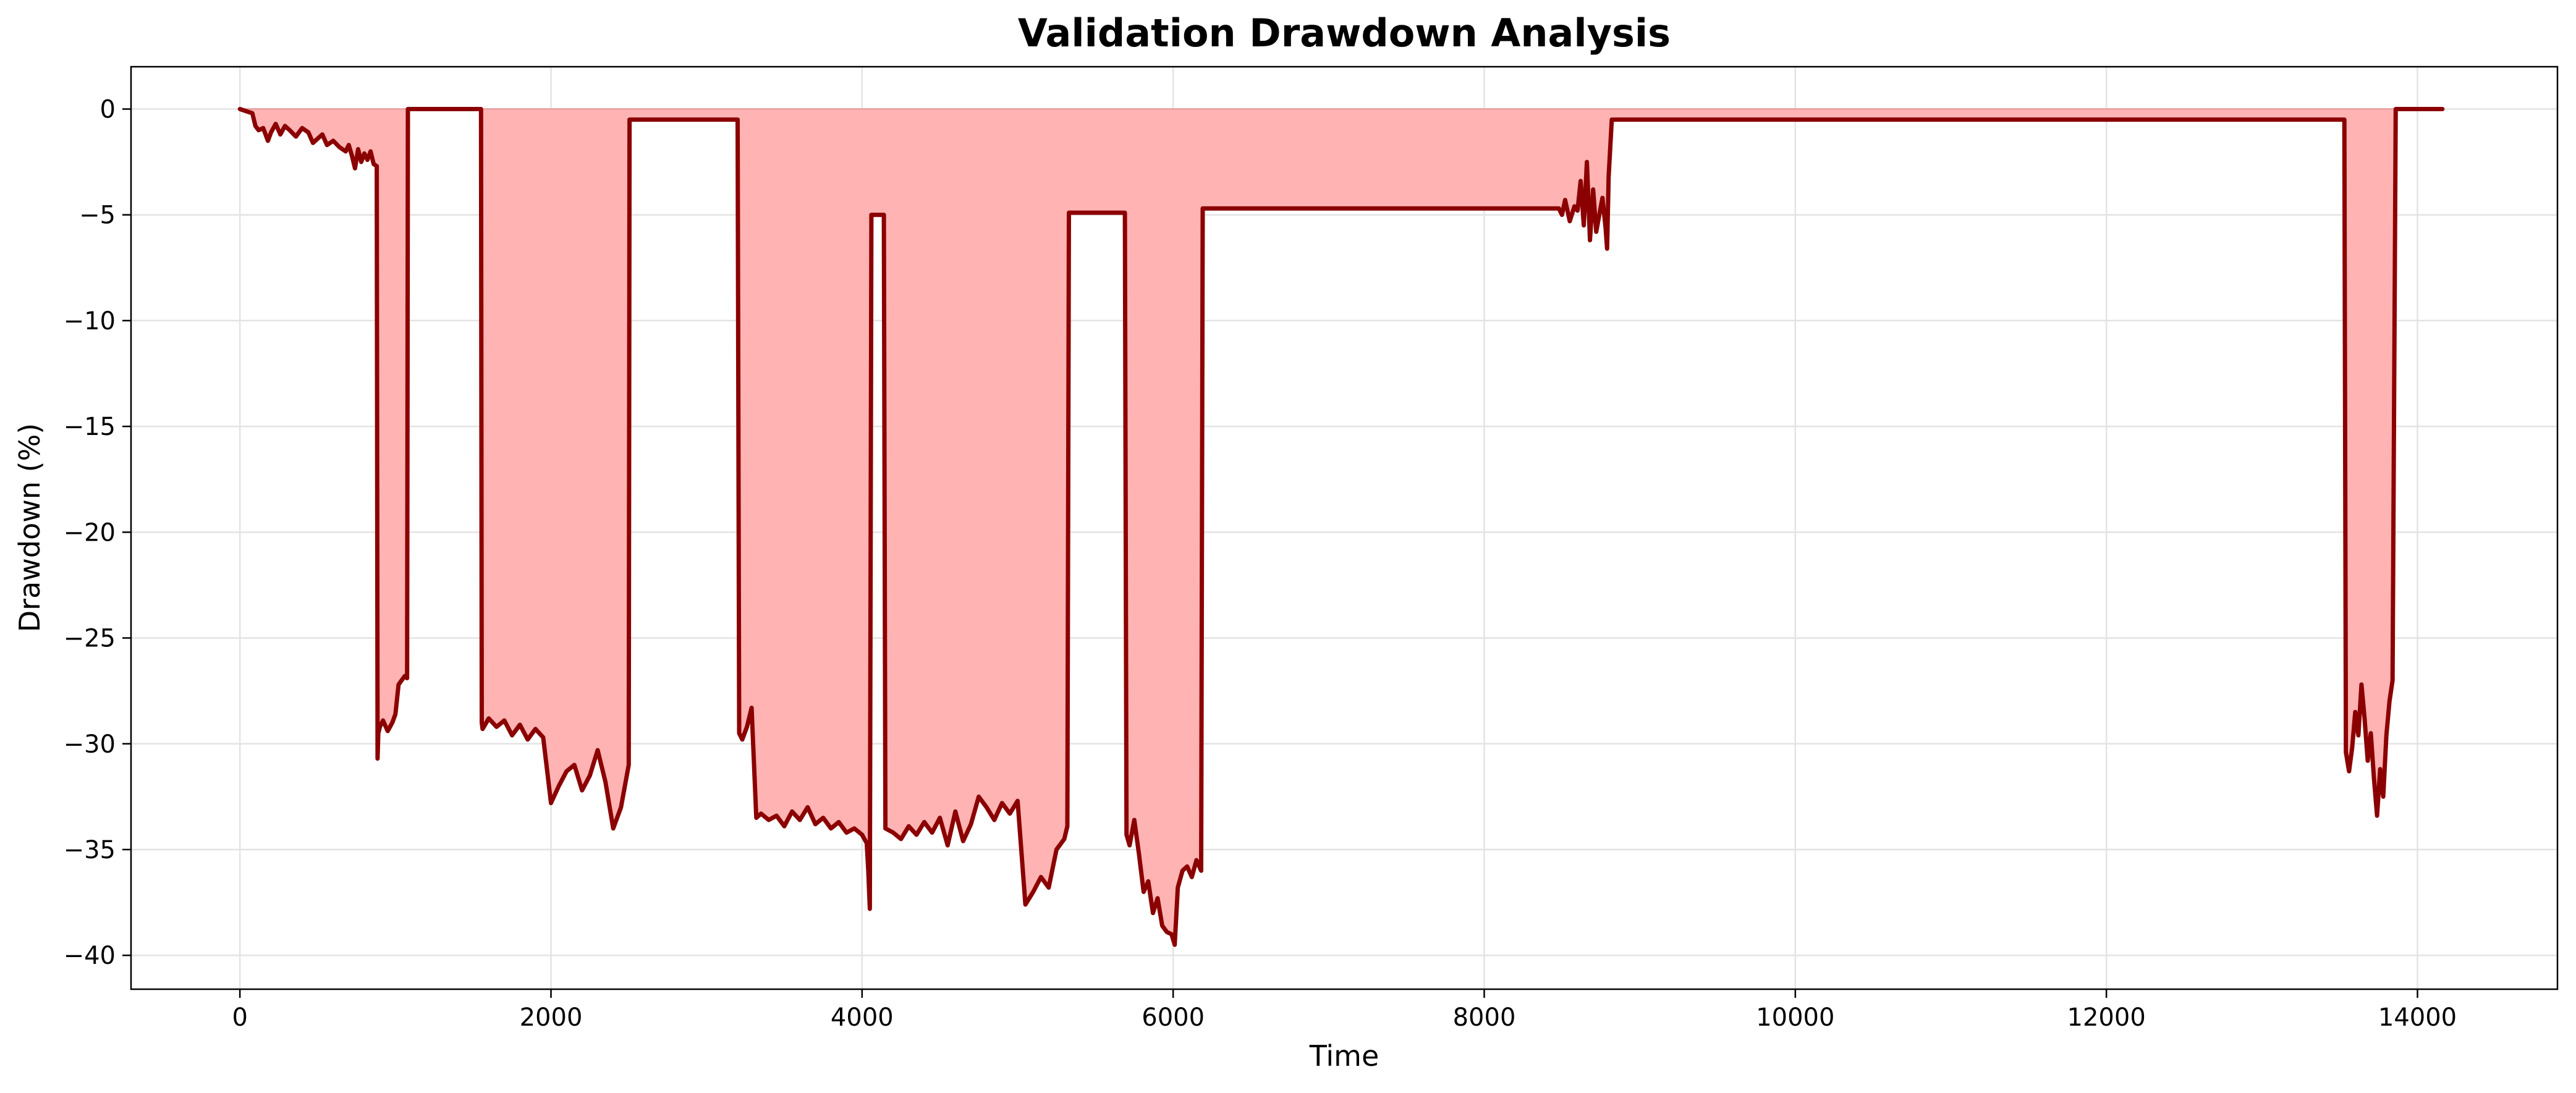  What do you see at coordinates (90, 745) in the screenshot?
I see `y-tick-label: −30` at bounding box center [90, 745].